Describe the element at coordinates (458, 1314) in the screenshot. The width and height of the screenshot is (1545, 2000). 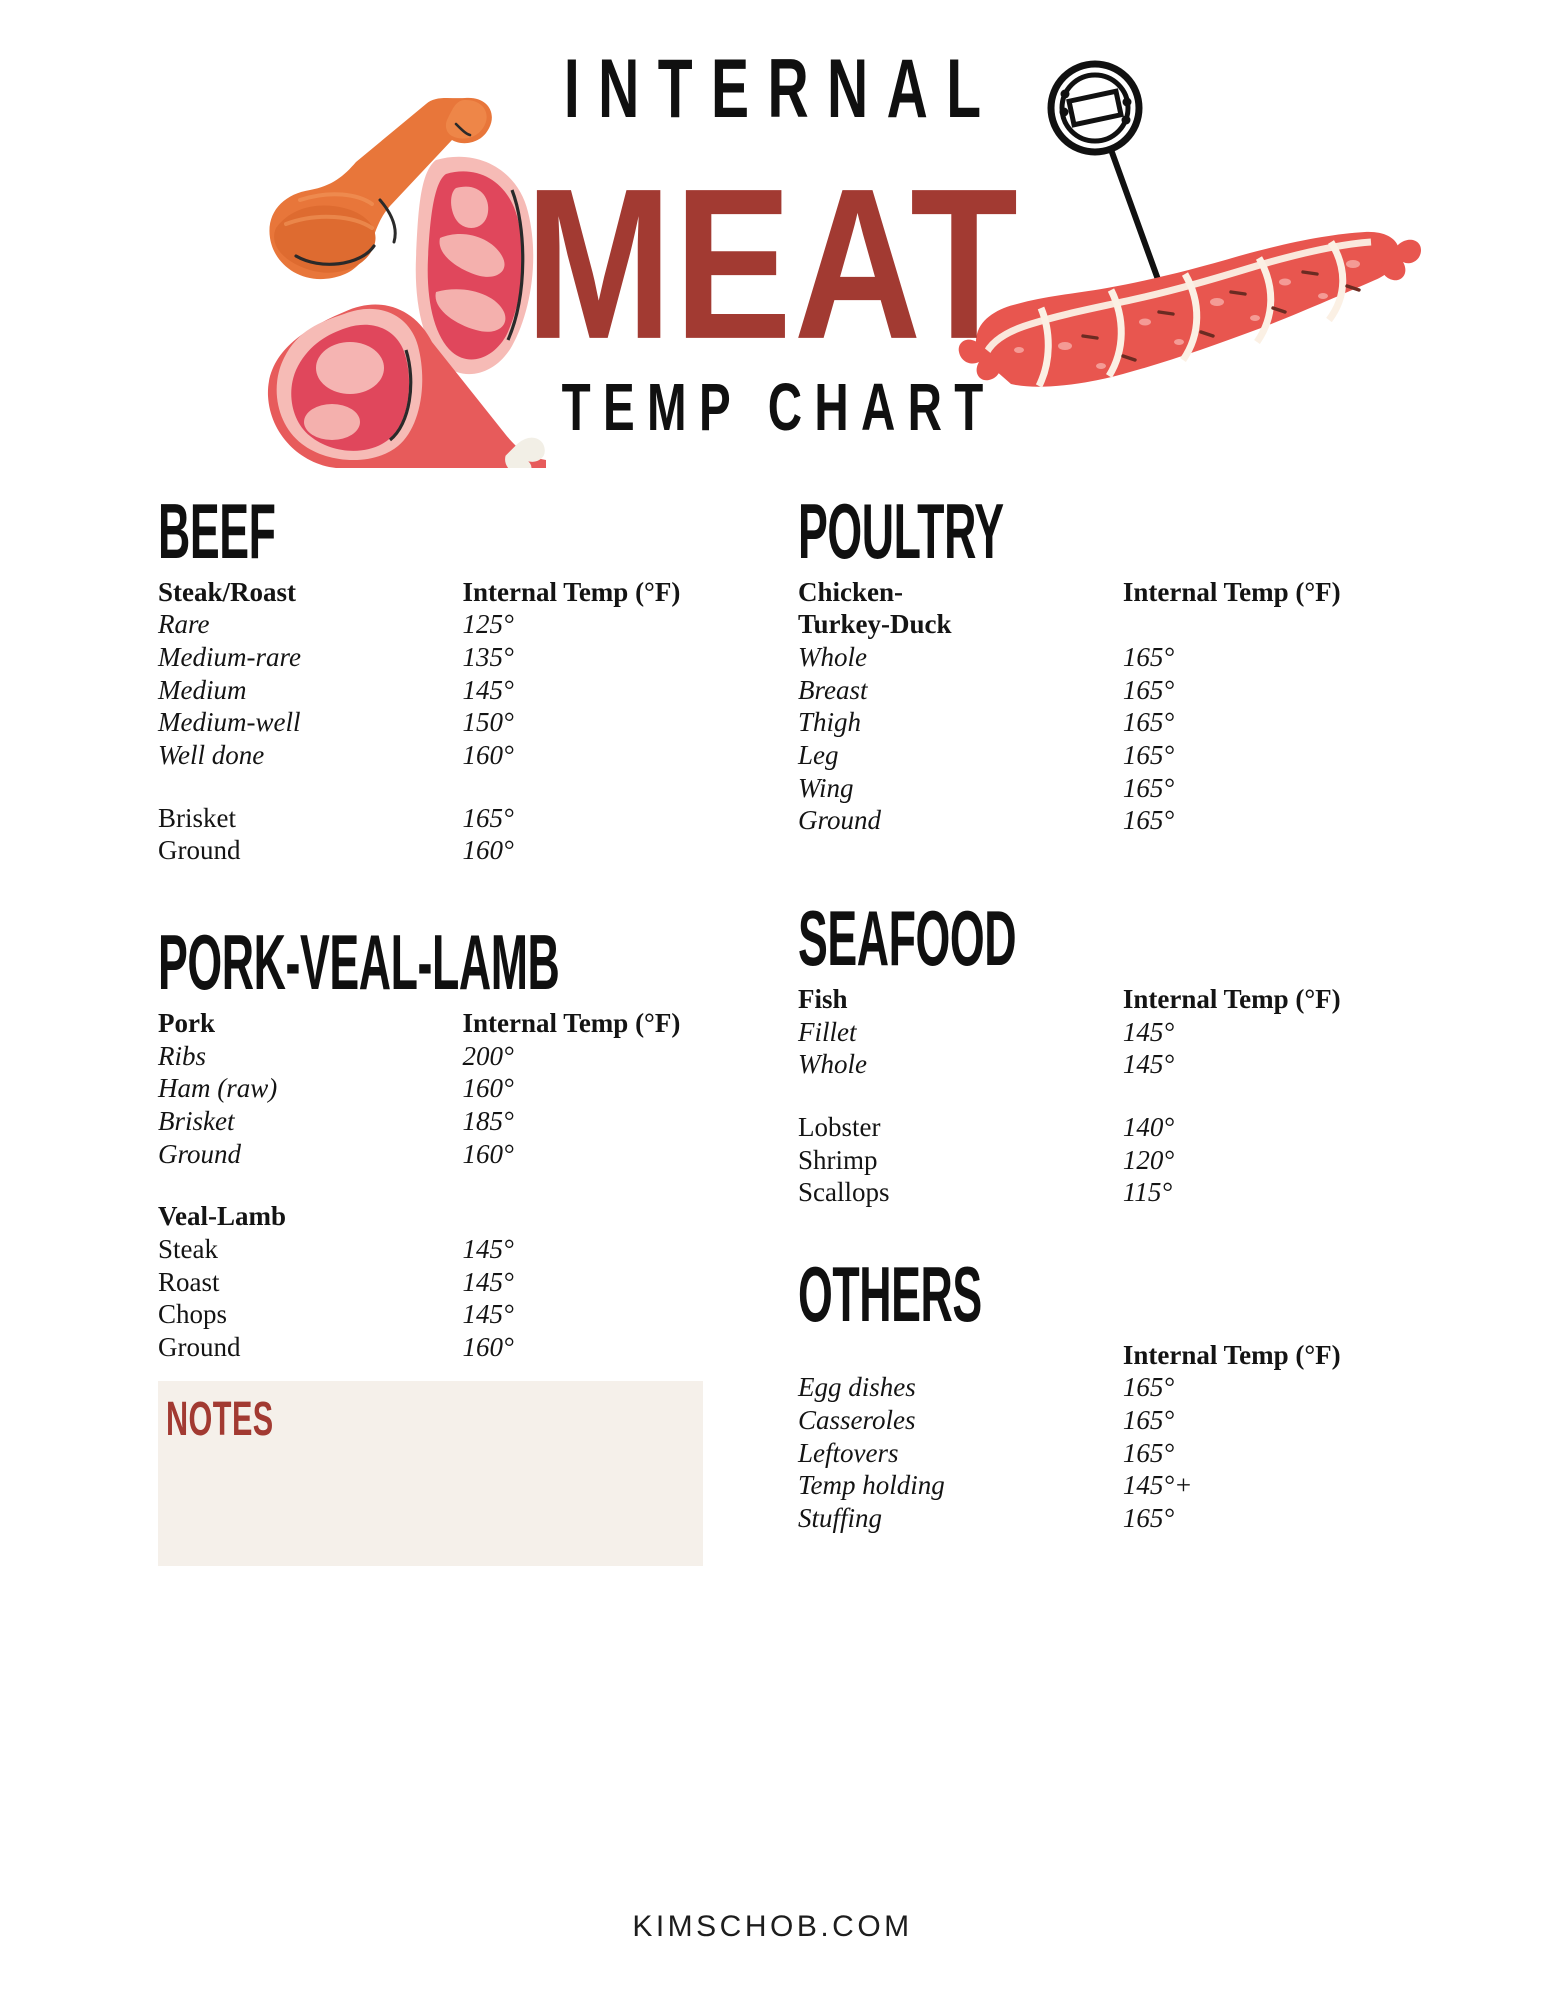
I see `table-row: Chops 145°` at that location.